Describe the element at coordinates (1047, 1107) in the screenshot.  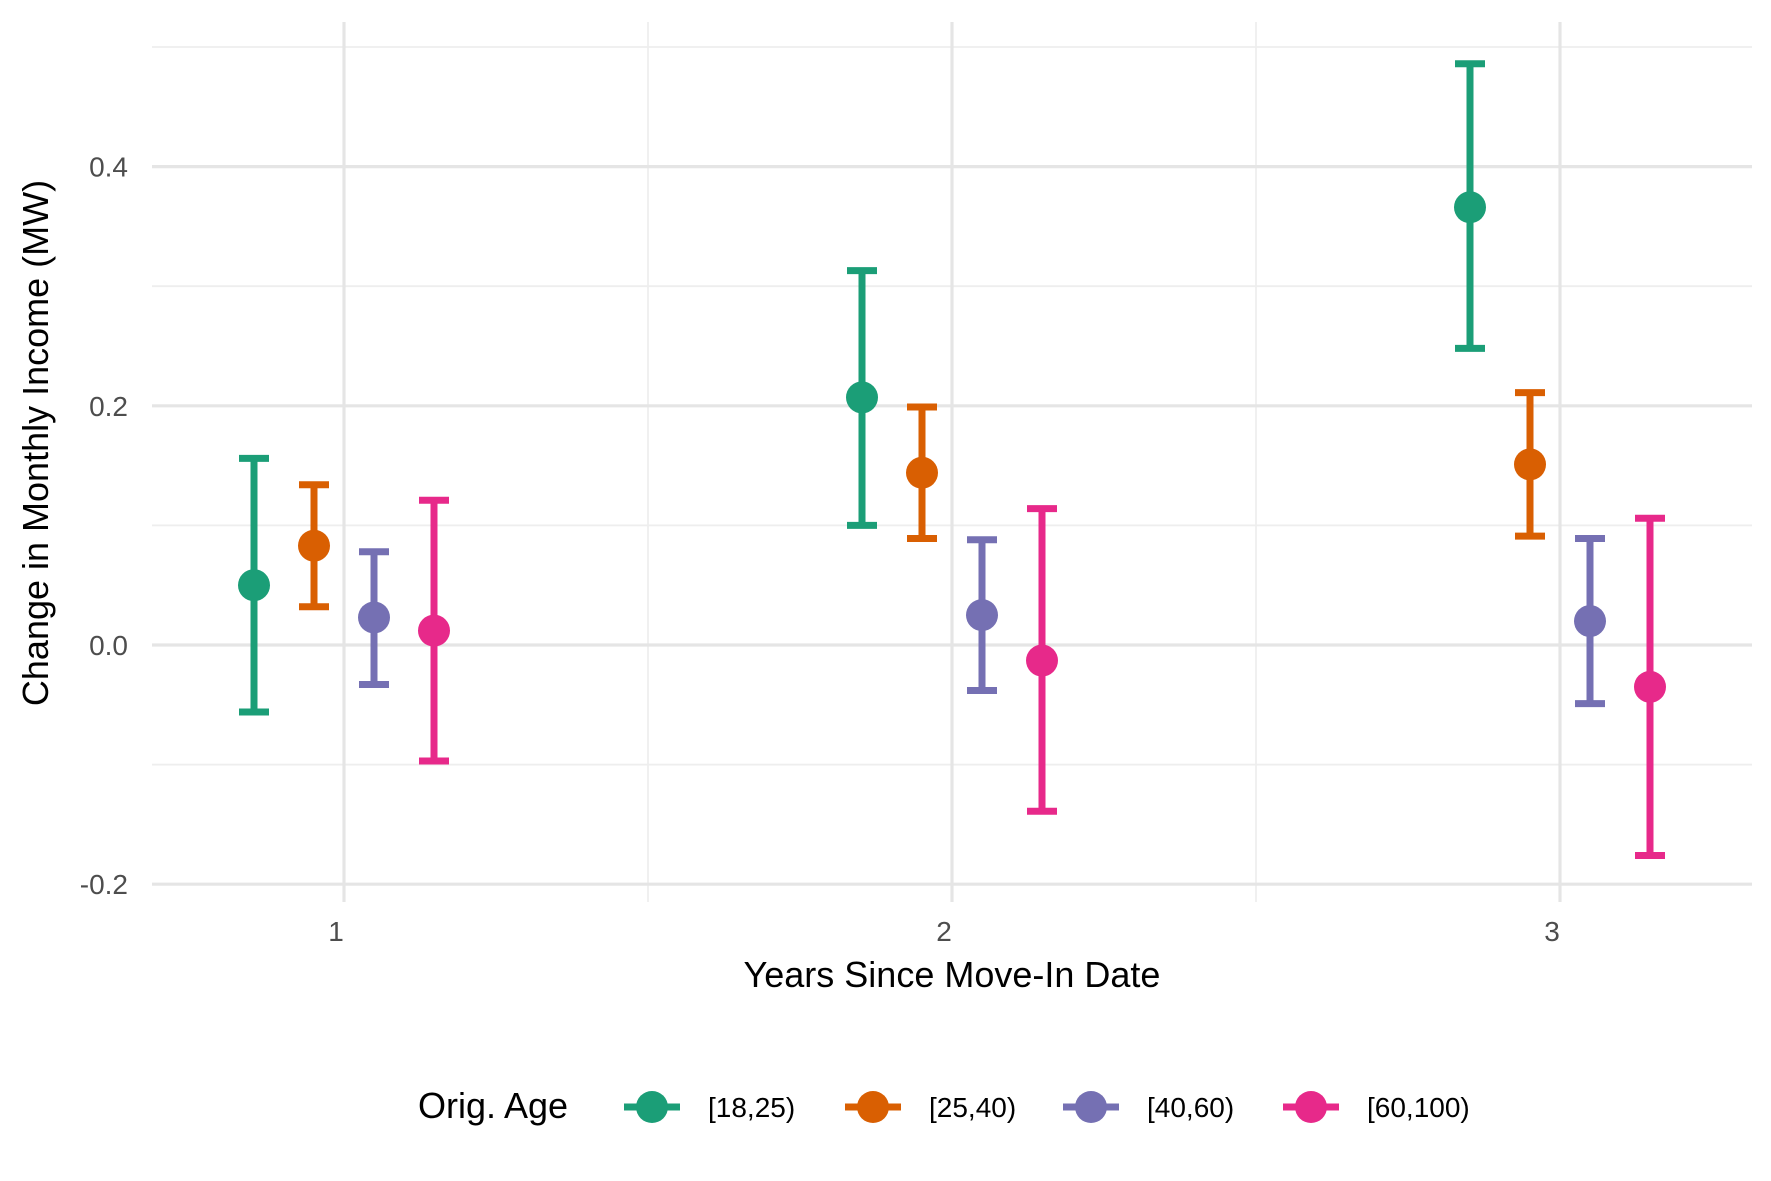
I see `legend-items: [18,25) [25,40) [40,60) [60,100)` at that location.